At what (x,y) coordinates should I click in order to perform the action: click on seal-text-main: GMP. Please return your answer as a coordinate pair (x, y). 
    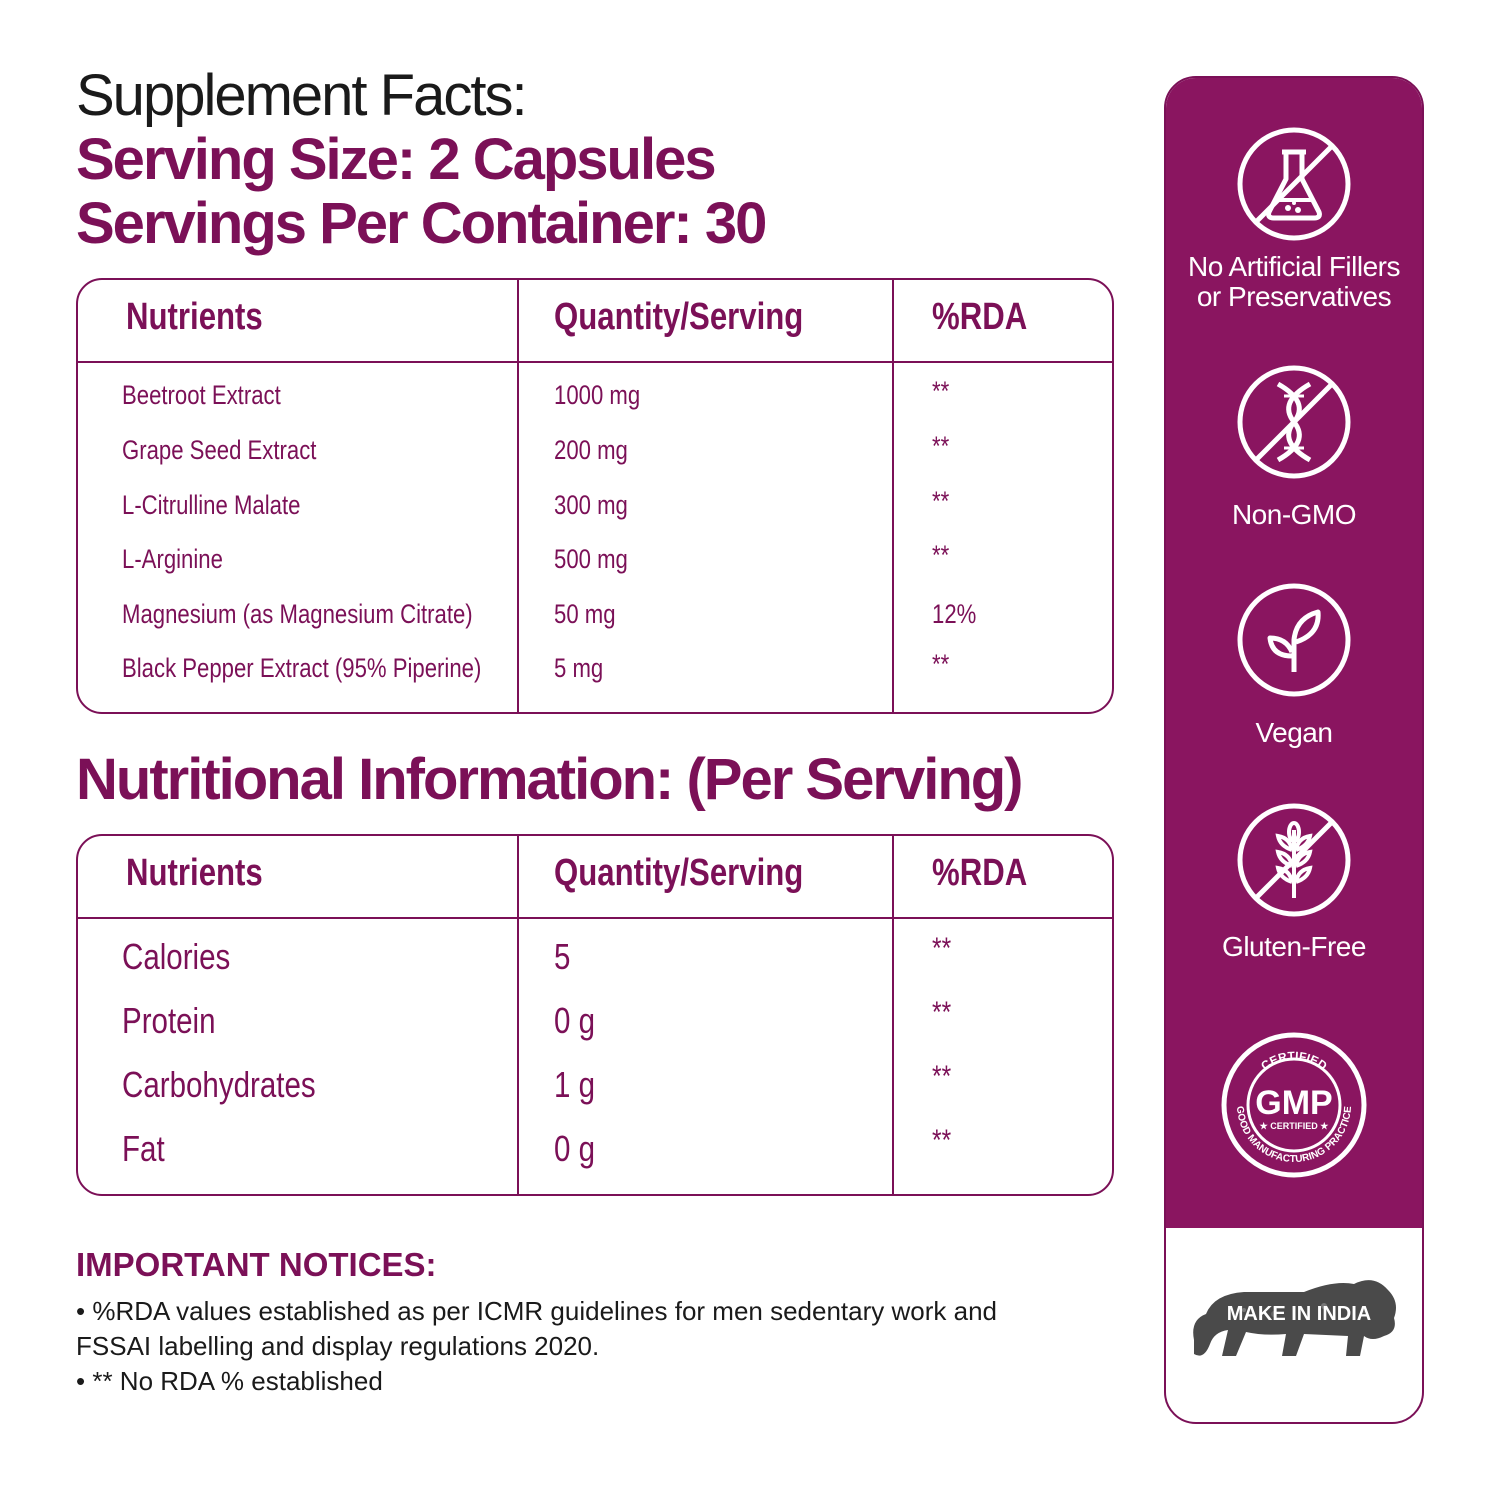
    Looking at the image, I should click on (1293, 1103).